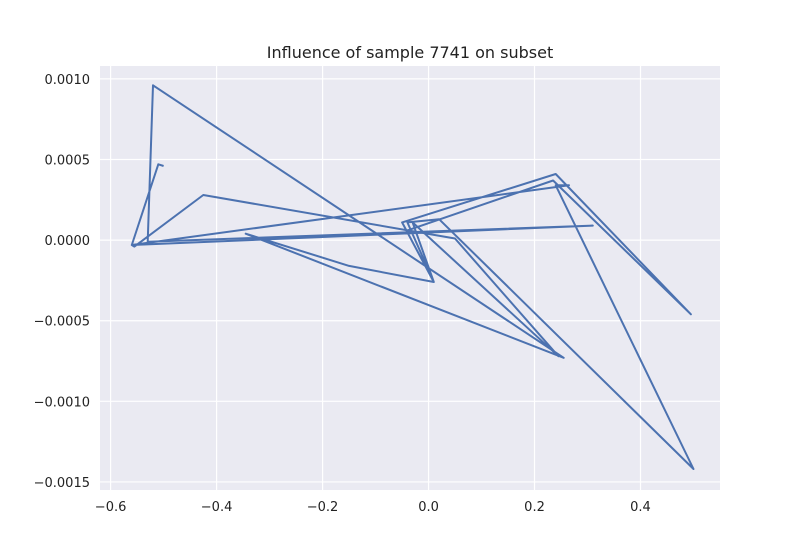 The height and width of the screenshot is (550, 800). Describe the element at coordinates (323, 507) in the screenshot. I see `x-tick-label: −0.2` at that location.